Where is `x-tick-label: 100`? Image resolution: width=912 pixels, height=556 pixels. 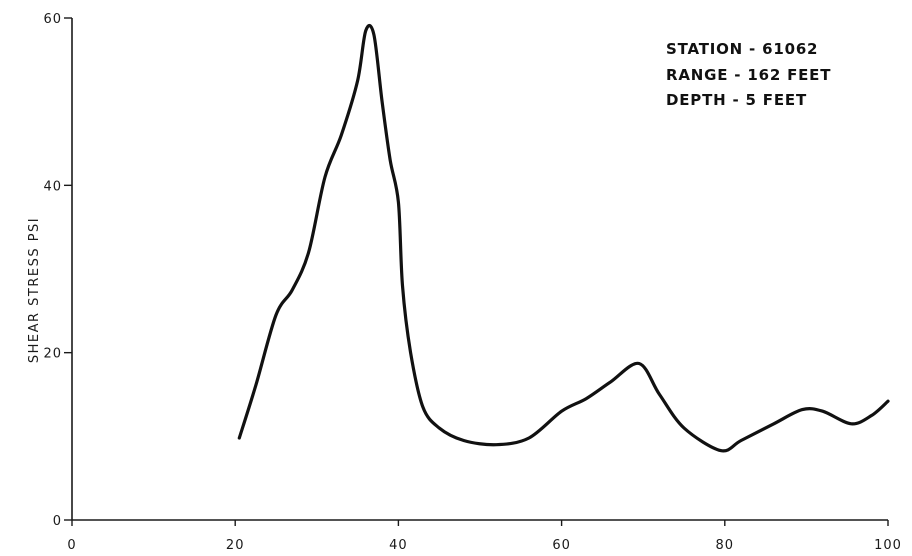 x-tick-label: 100 is located at coordinates (888, 545).